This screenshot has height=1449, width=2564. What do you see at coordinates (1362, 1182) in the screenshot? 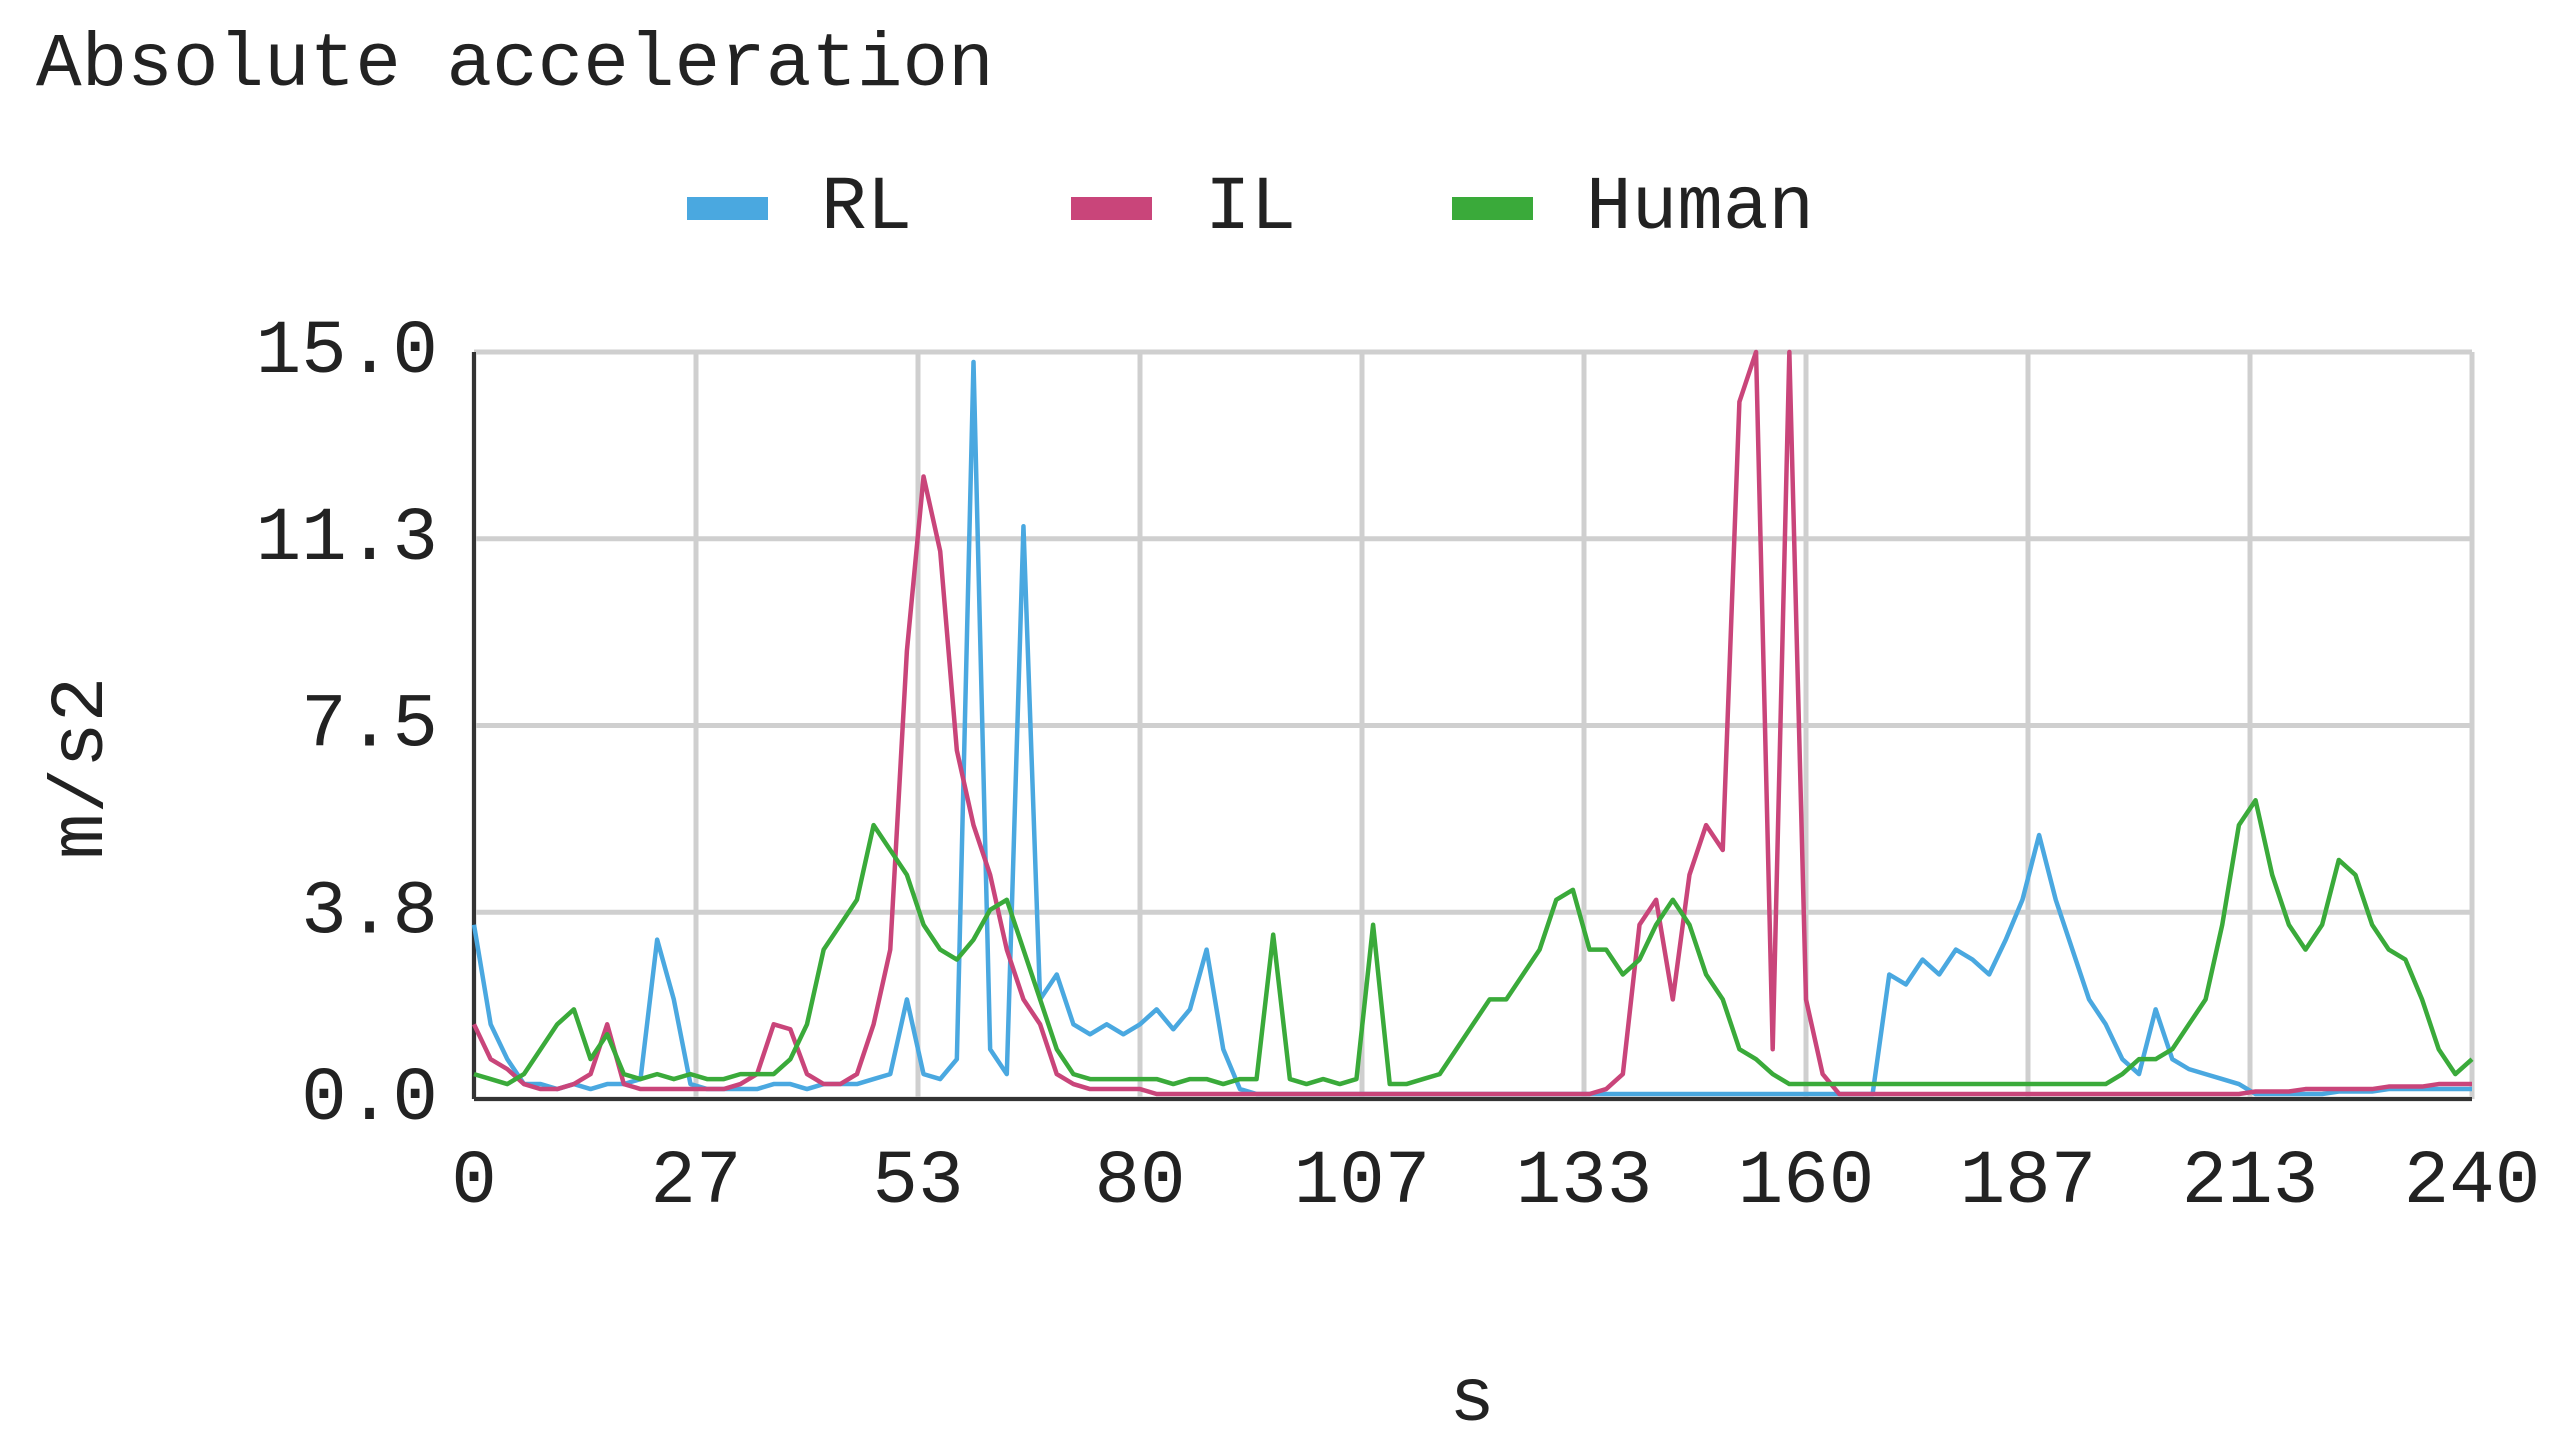
I see `x-tick-label: 107` at bounding box center [1362, 1182].